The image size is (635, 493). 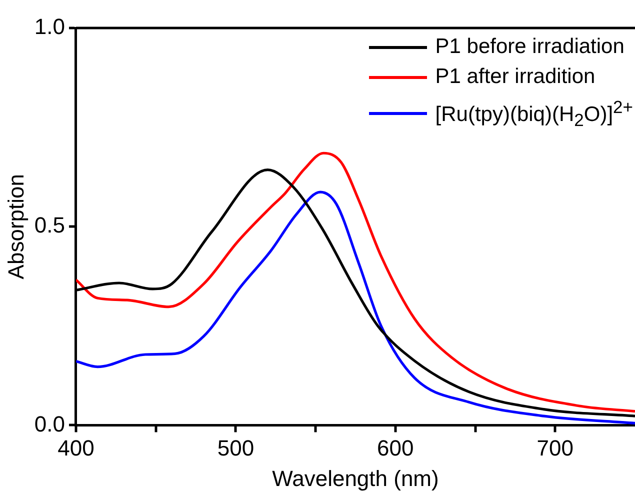 I want to click on x-axis-title: Wavelength (nm), so click(x=355, y=478).